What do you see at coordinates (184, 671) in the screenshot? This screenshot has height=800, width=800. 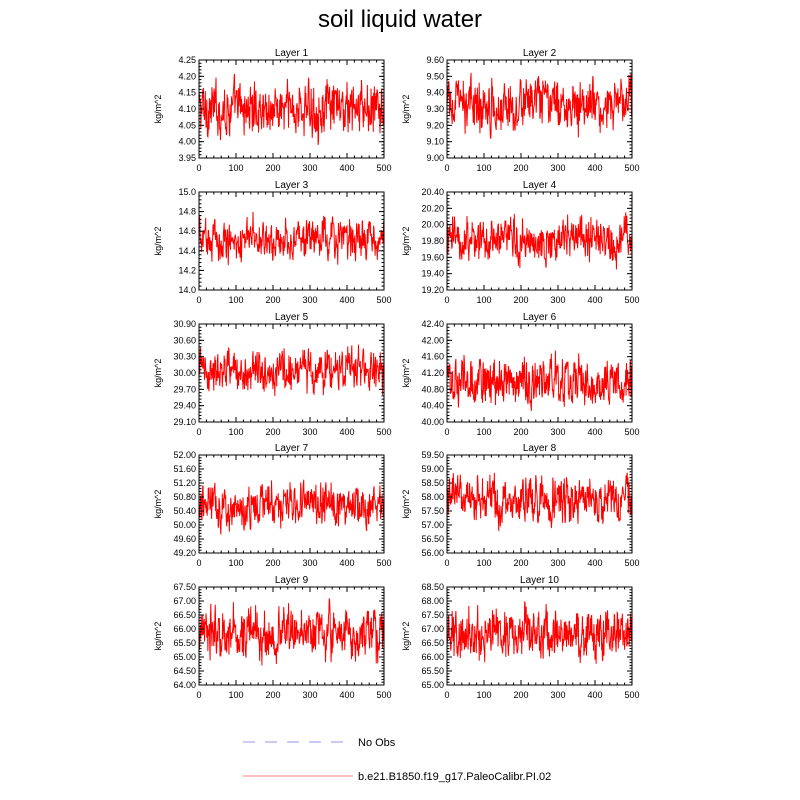 I see `y-tick-label: 64.50` at bounding box center [184, 671].